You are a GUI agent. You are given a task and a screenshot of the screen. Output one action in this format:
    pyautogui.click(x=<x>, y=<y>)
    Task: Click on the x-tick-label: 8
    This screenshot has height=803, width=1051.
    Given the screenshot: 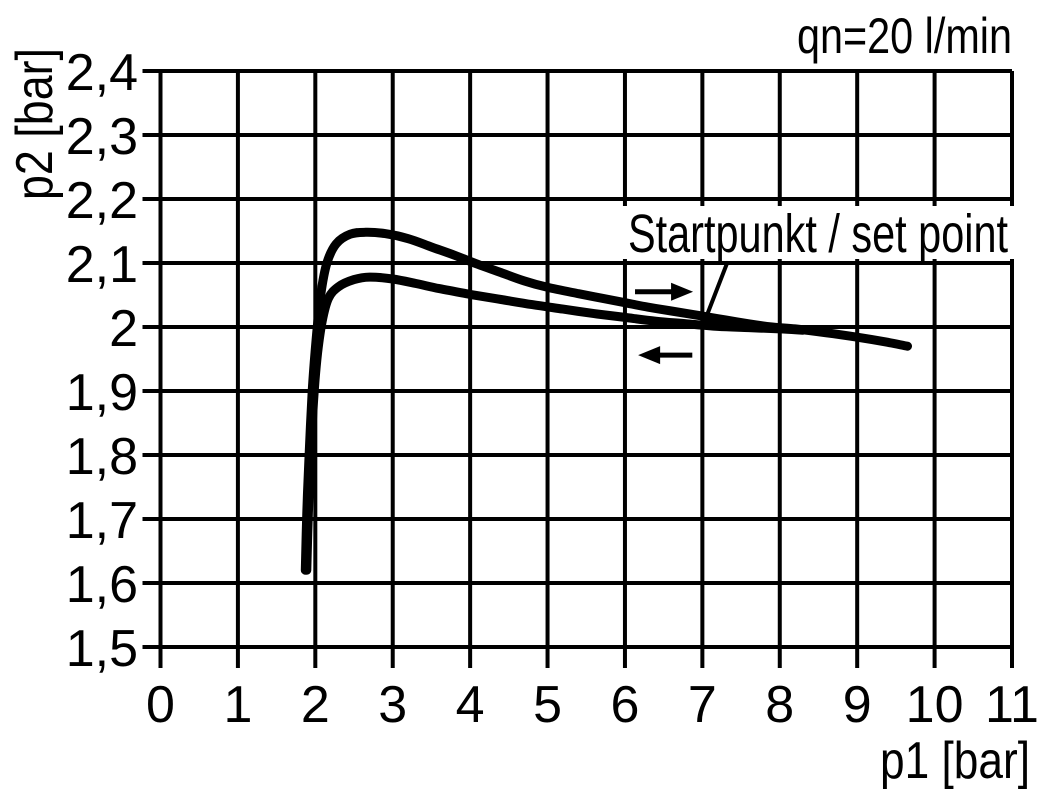 What is the action you would take?
    pyautogui.click(x=779, y=705)
    